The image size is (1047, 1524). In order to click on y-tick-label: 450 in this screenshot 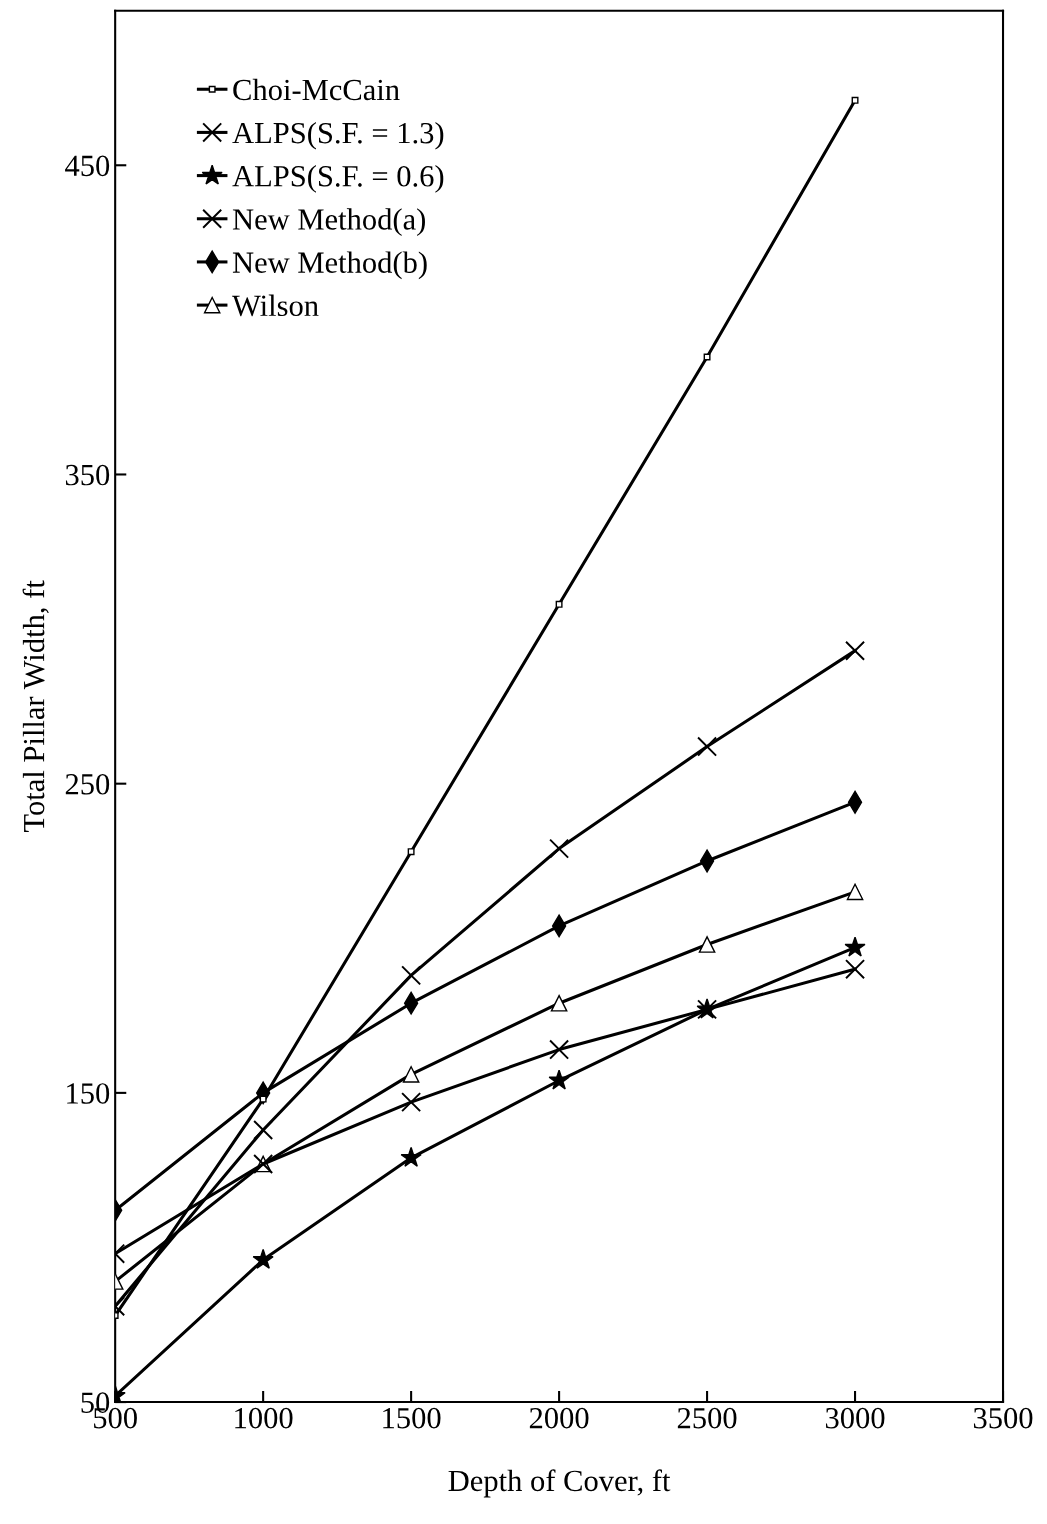, I will do `click(87, 166)`.